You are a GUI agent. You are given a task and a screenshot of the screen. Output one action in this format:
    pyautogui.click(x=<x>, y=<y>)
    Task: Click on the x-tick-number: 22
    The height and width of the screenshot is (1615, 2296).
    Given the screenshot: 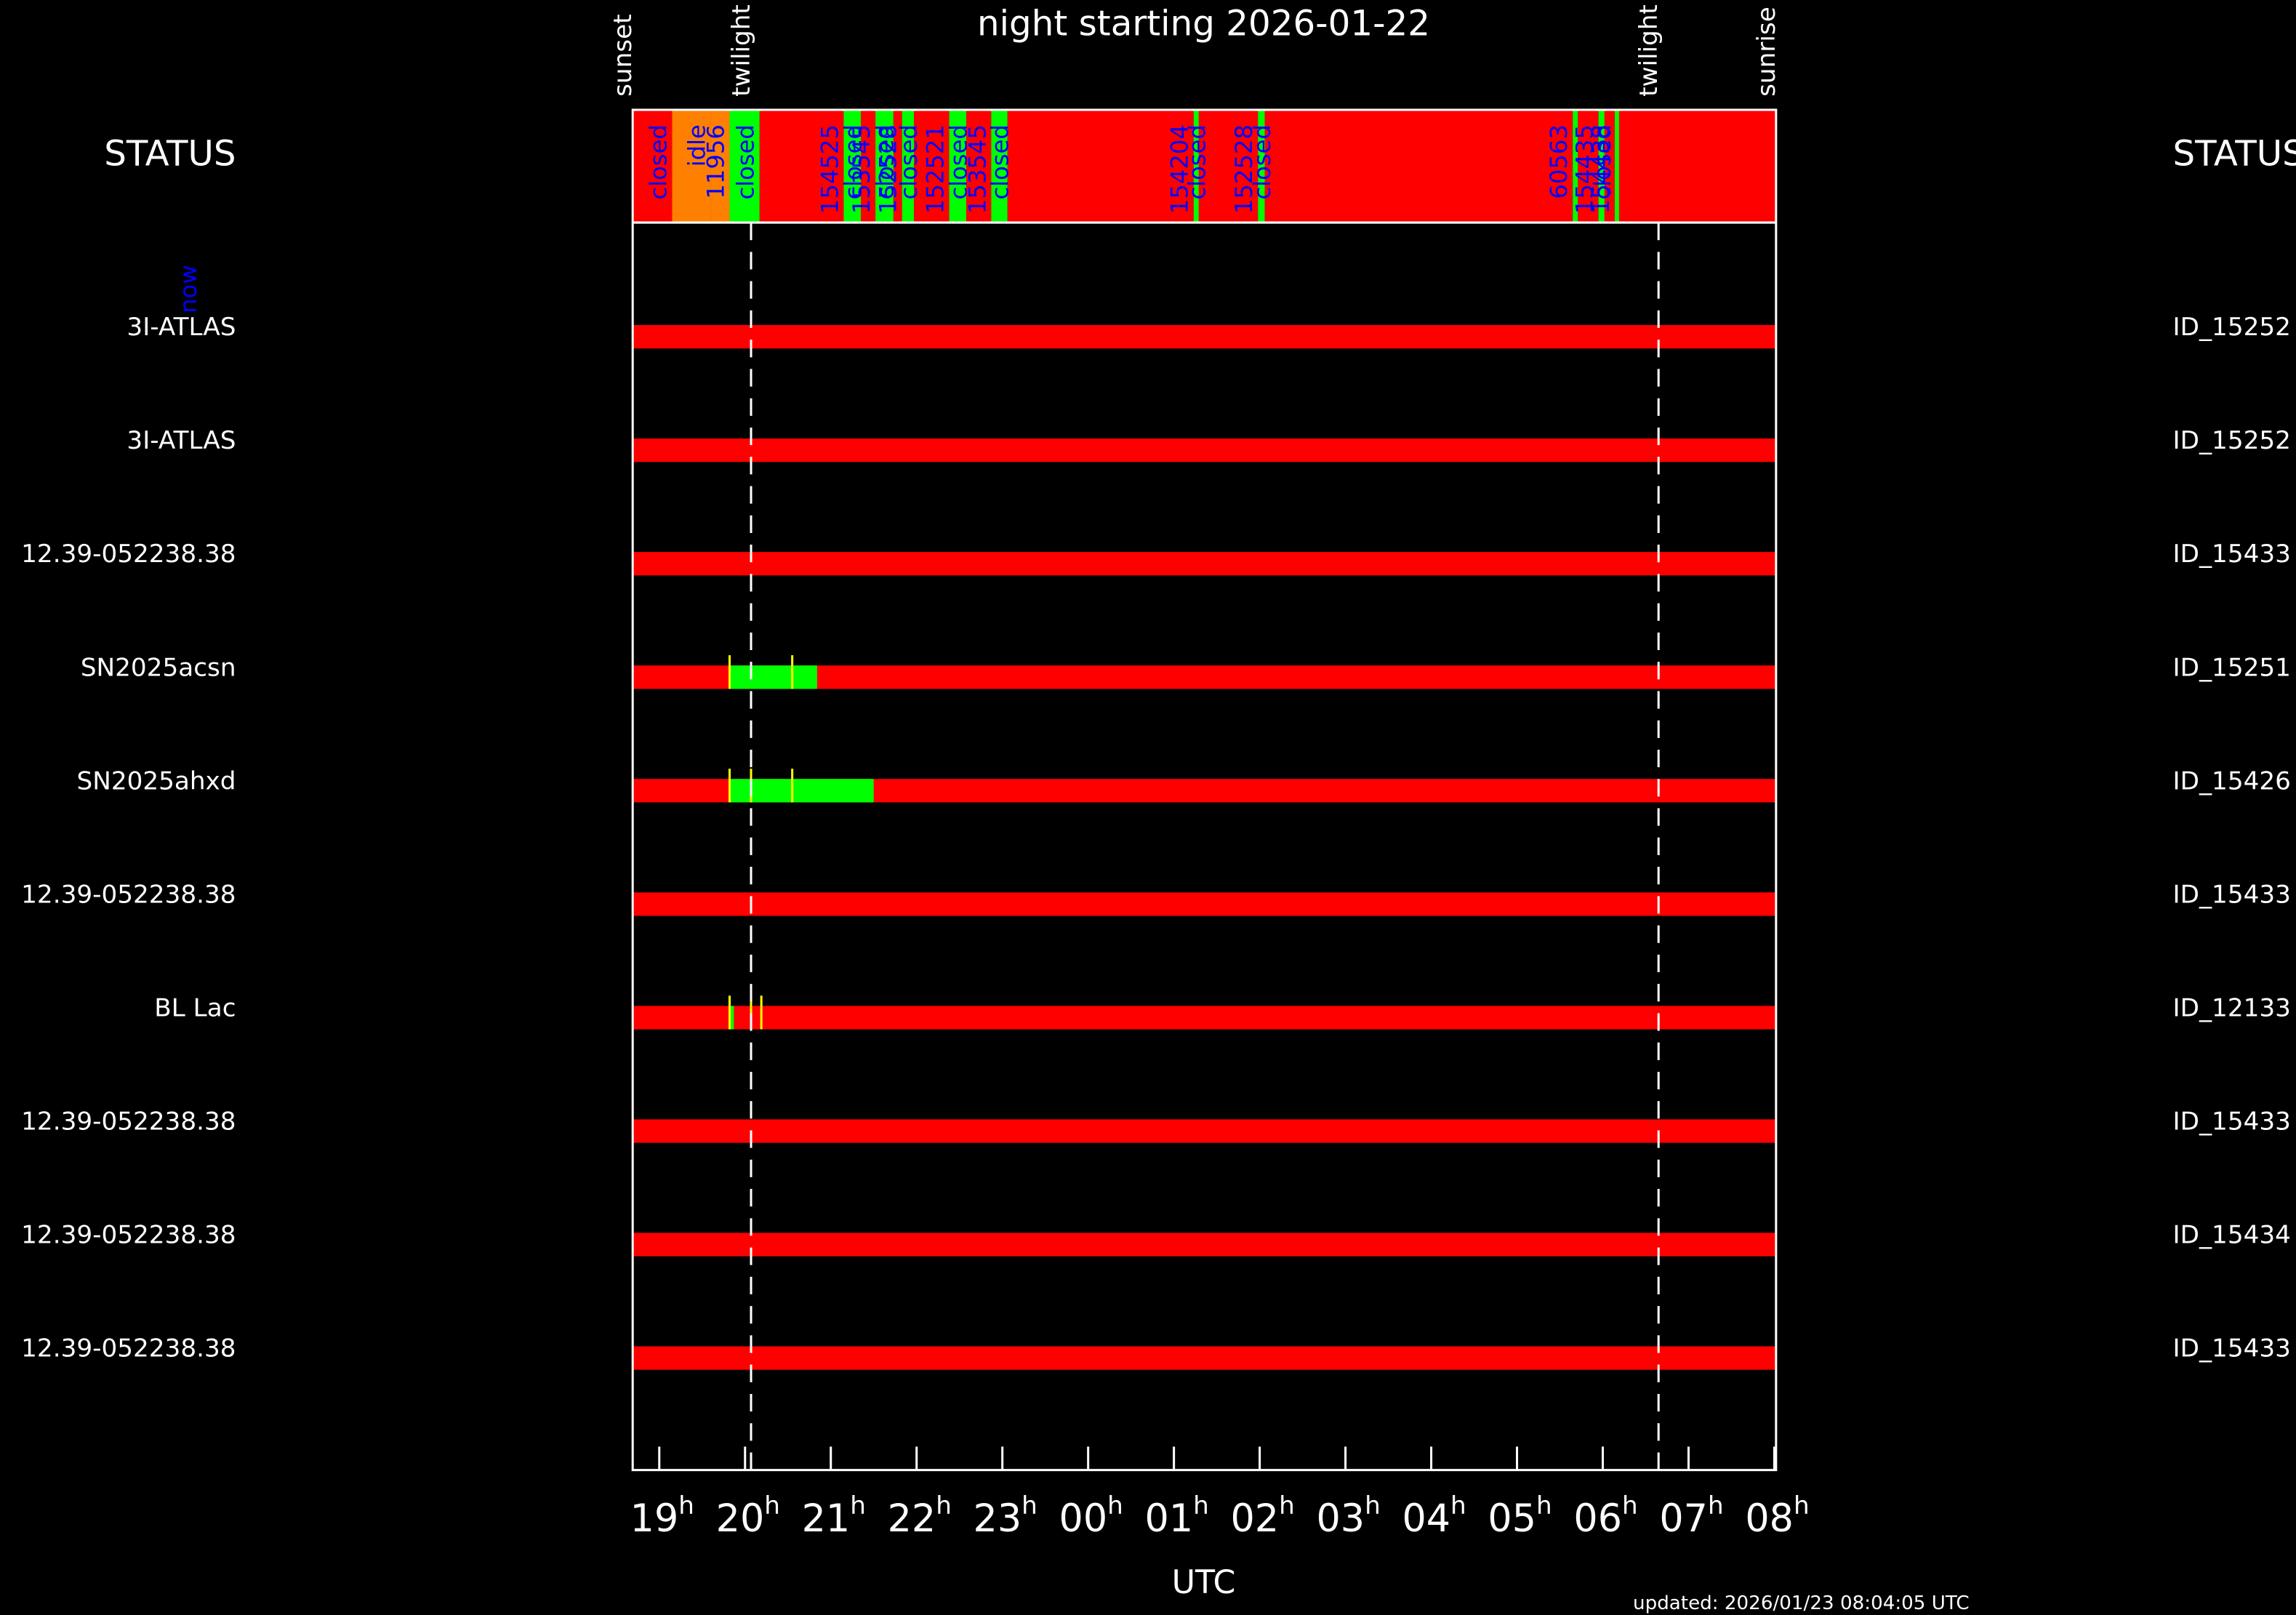 What is the action you would take?
    pyautogui.click(x=912, y=1518)
    